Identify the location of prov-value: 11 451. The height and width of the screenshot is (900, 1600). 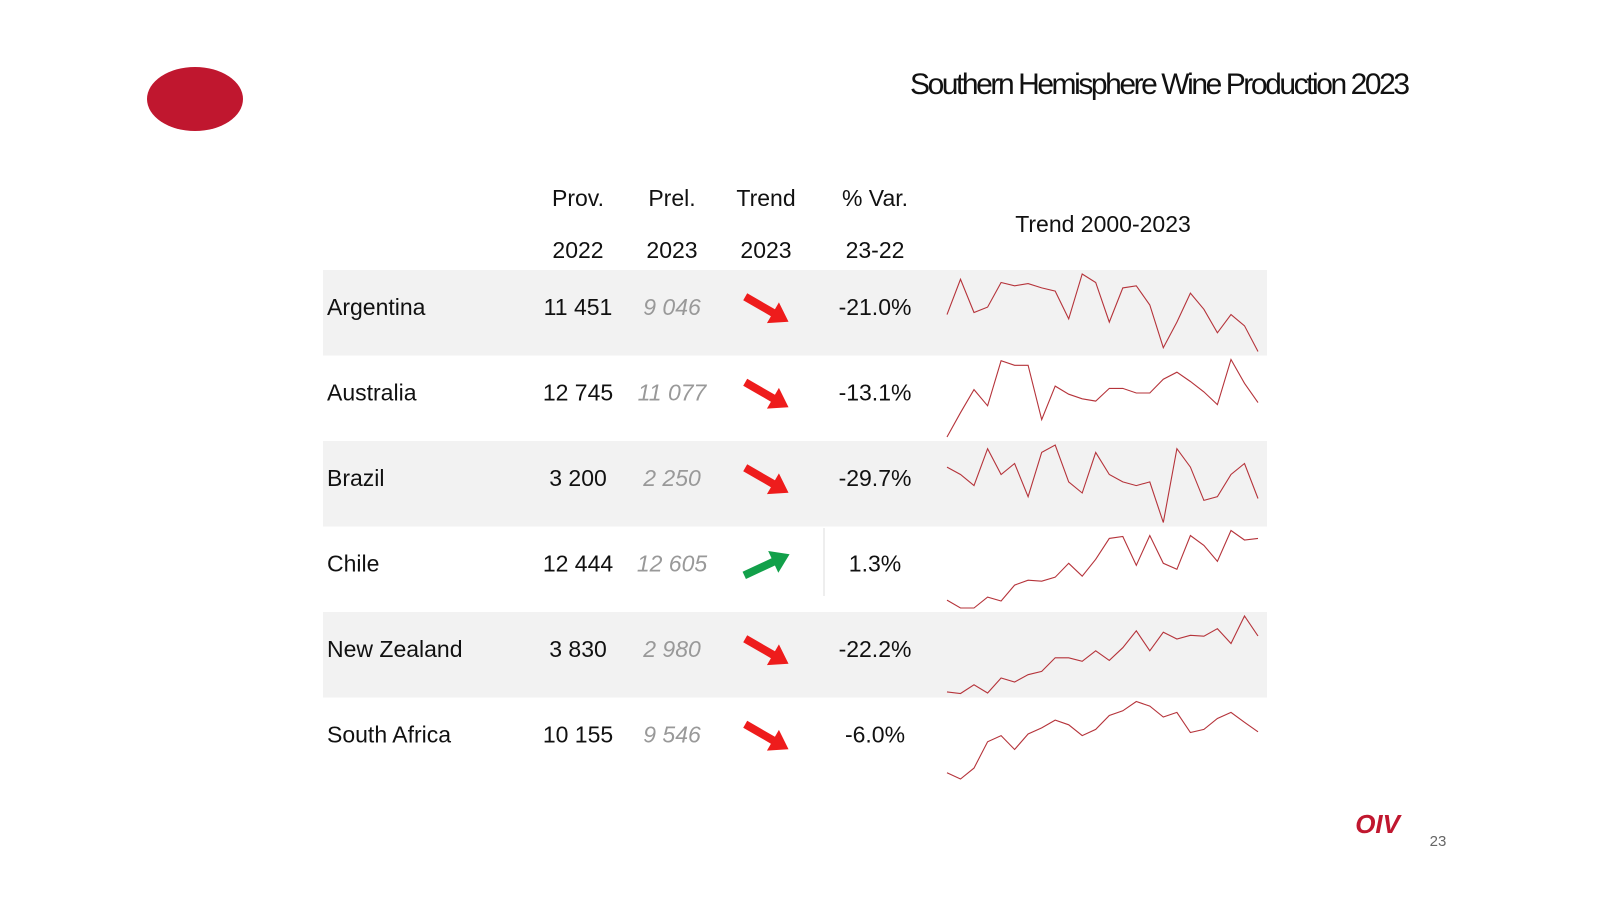
(578, 307).